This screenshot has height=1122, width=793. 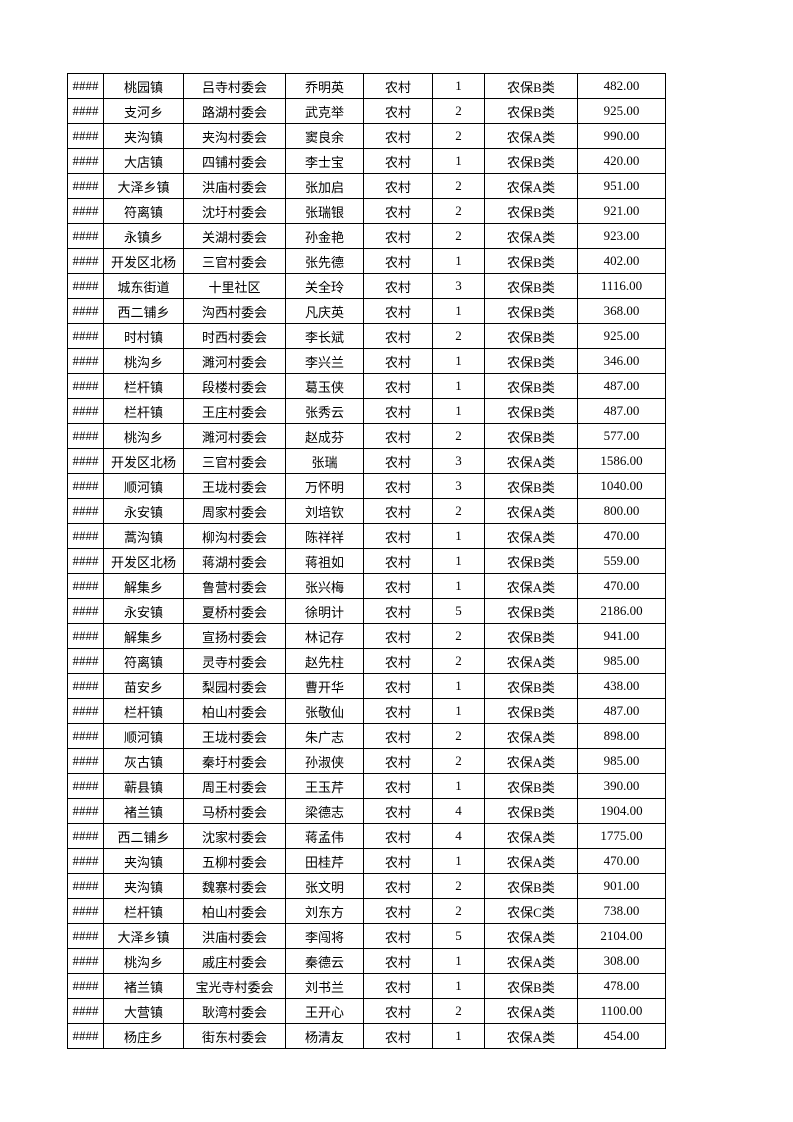 I want to click on table-row: #### 桃沟乡 濉河村委会 赵成芬 农村 2 农保B类 577.00, so click(x=366, y=436).